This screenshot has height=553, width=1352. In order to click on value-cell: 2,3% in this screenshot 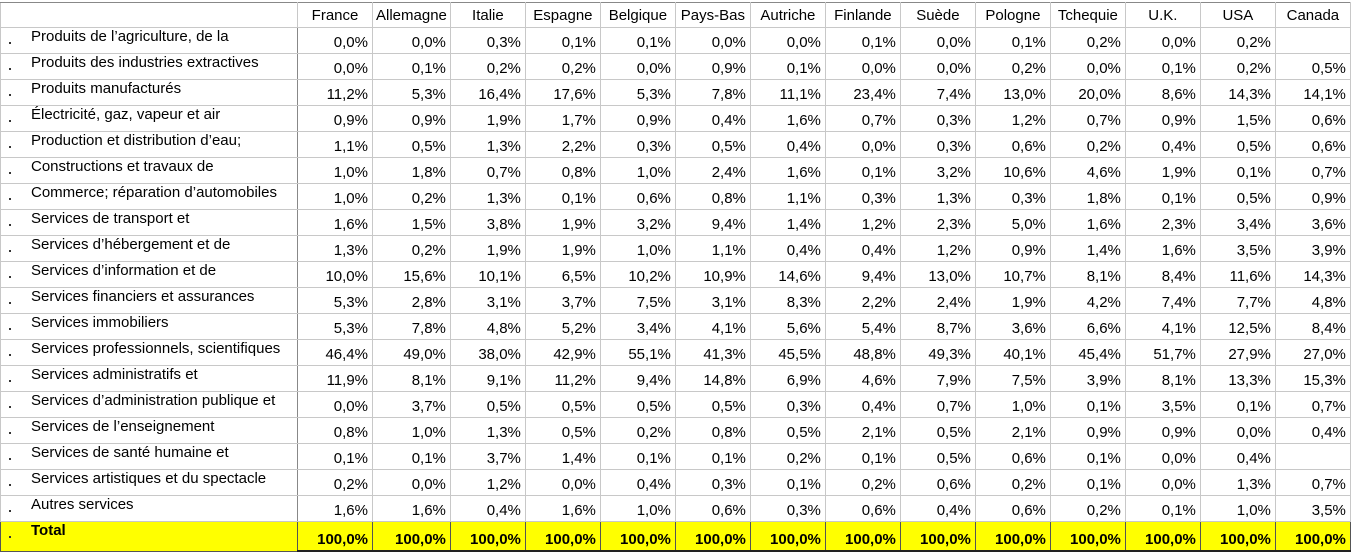, I will do `click(937, 222)`.